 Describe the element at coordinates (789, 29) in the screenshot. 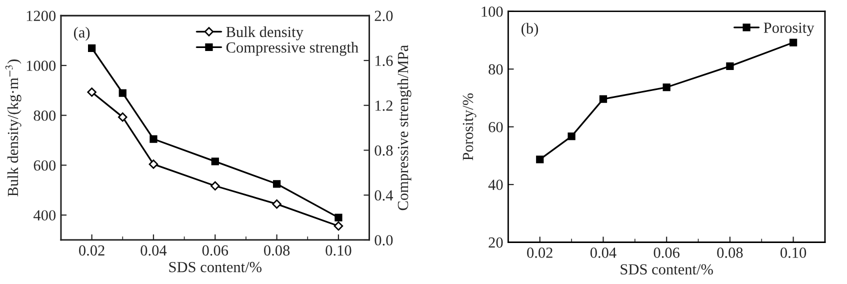

I see `legend-label: Porosity` at that location.